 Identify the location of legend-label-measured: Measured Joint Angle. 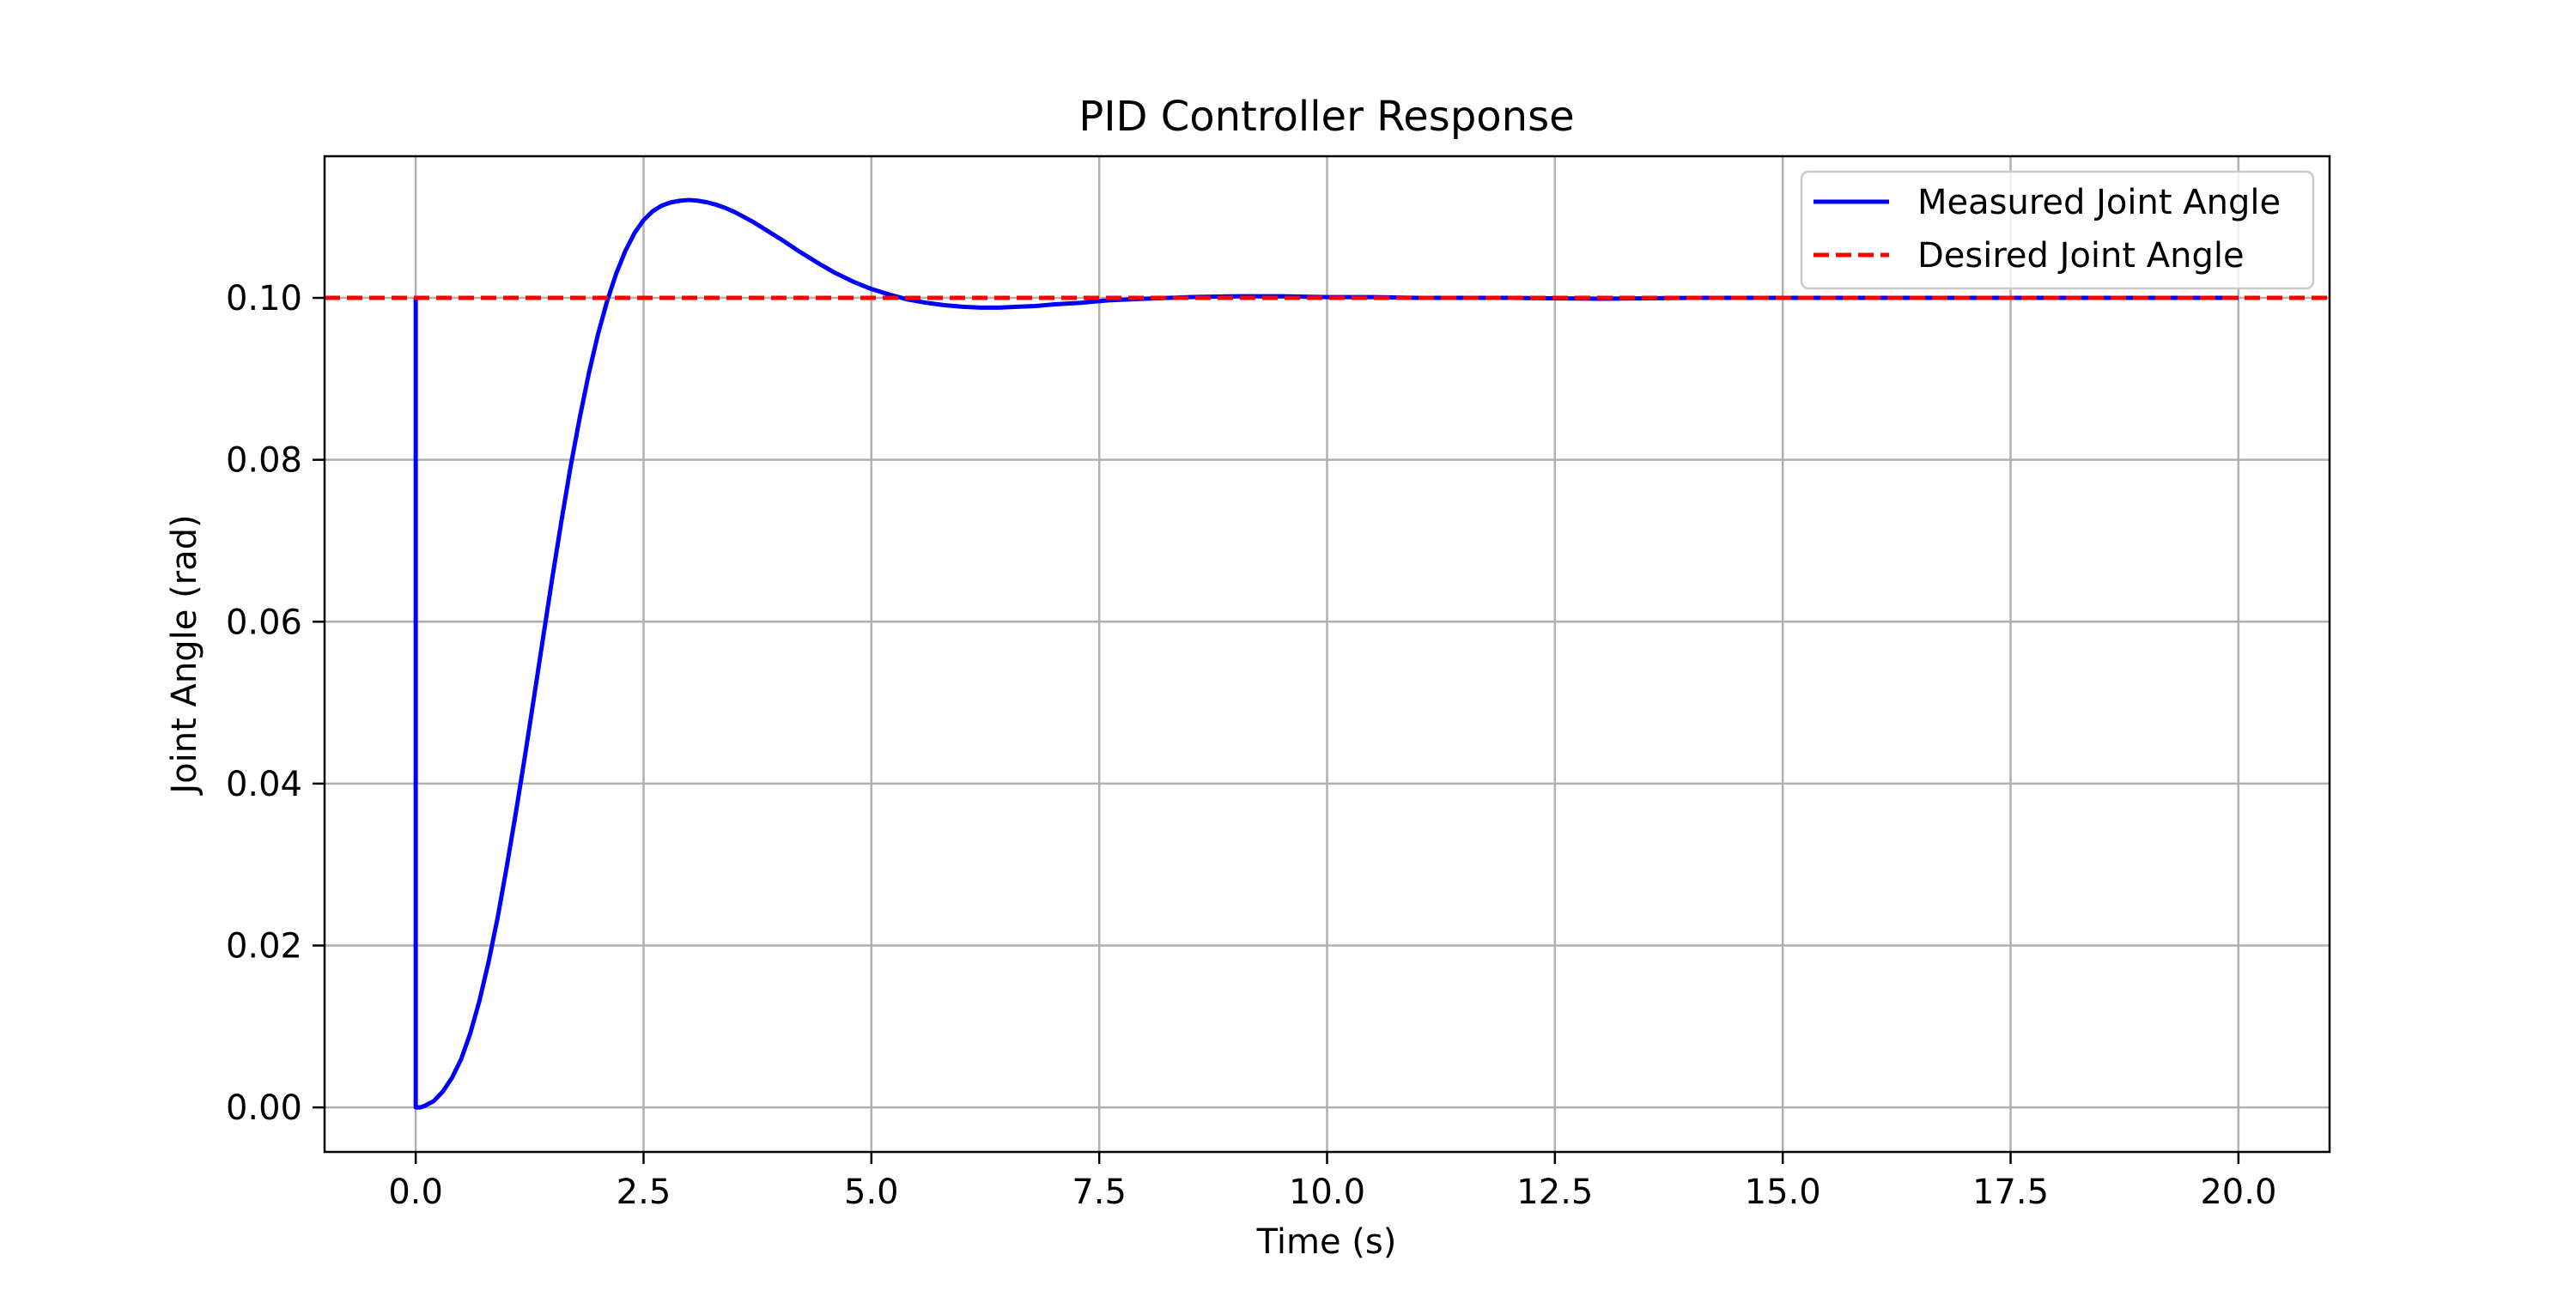
(2099, 202).